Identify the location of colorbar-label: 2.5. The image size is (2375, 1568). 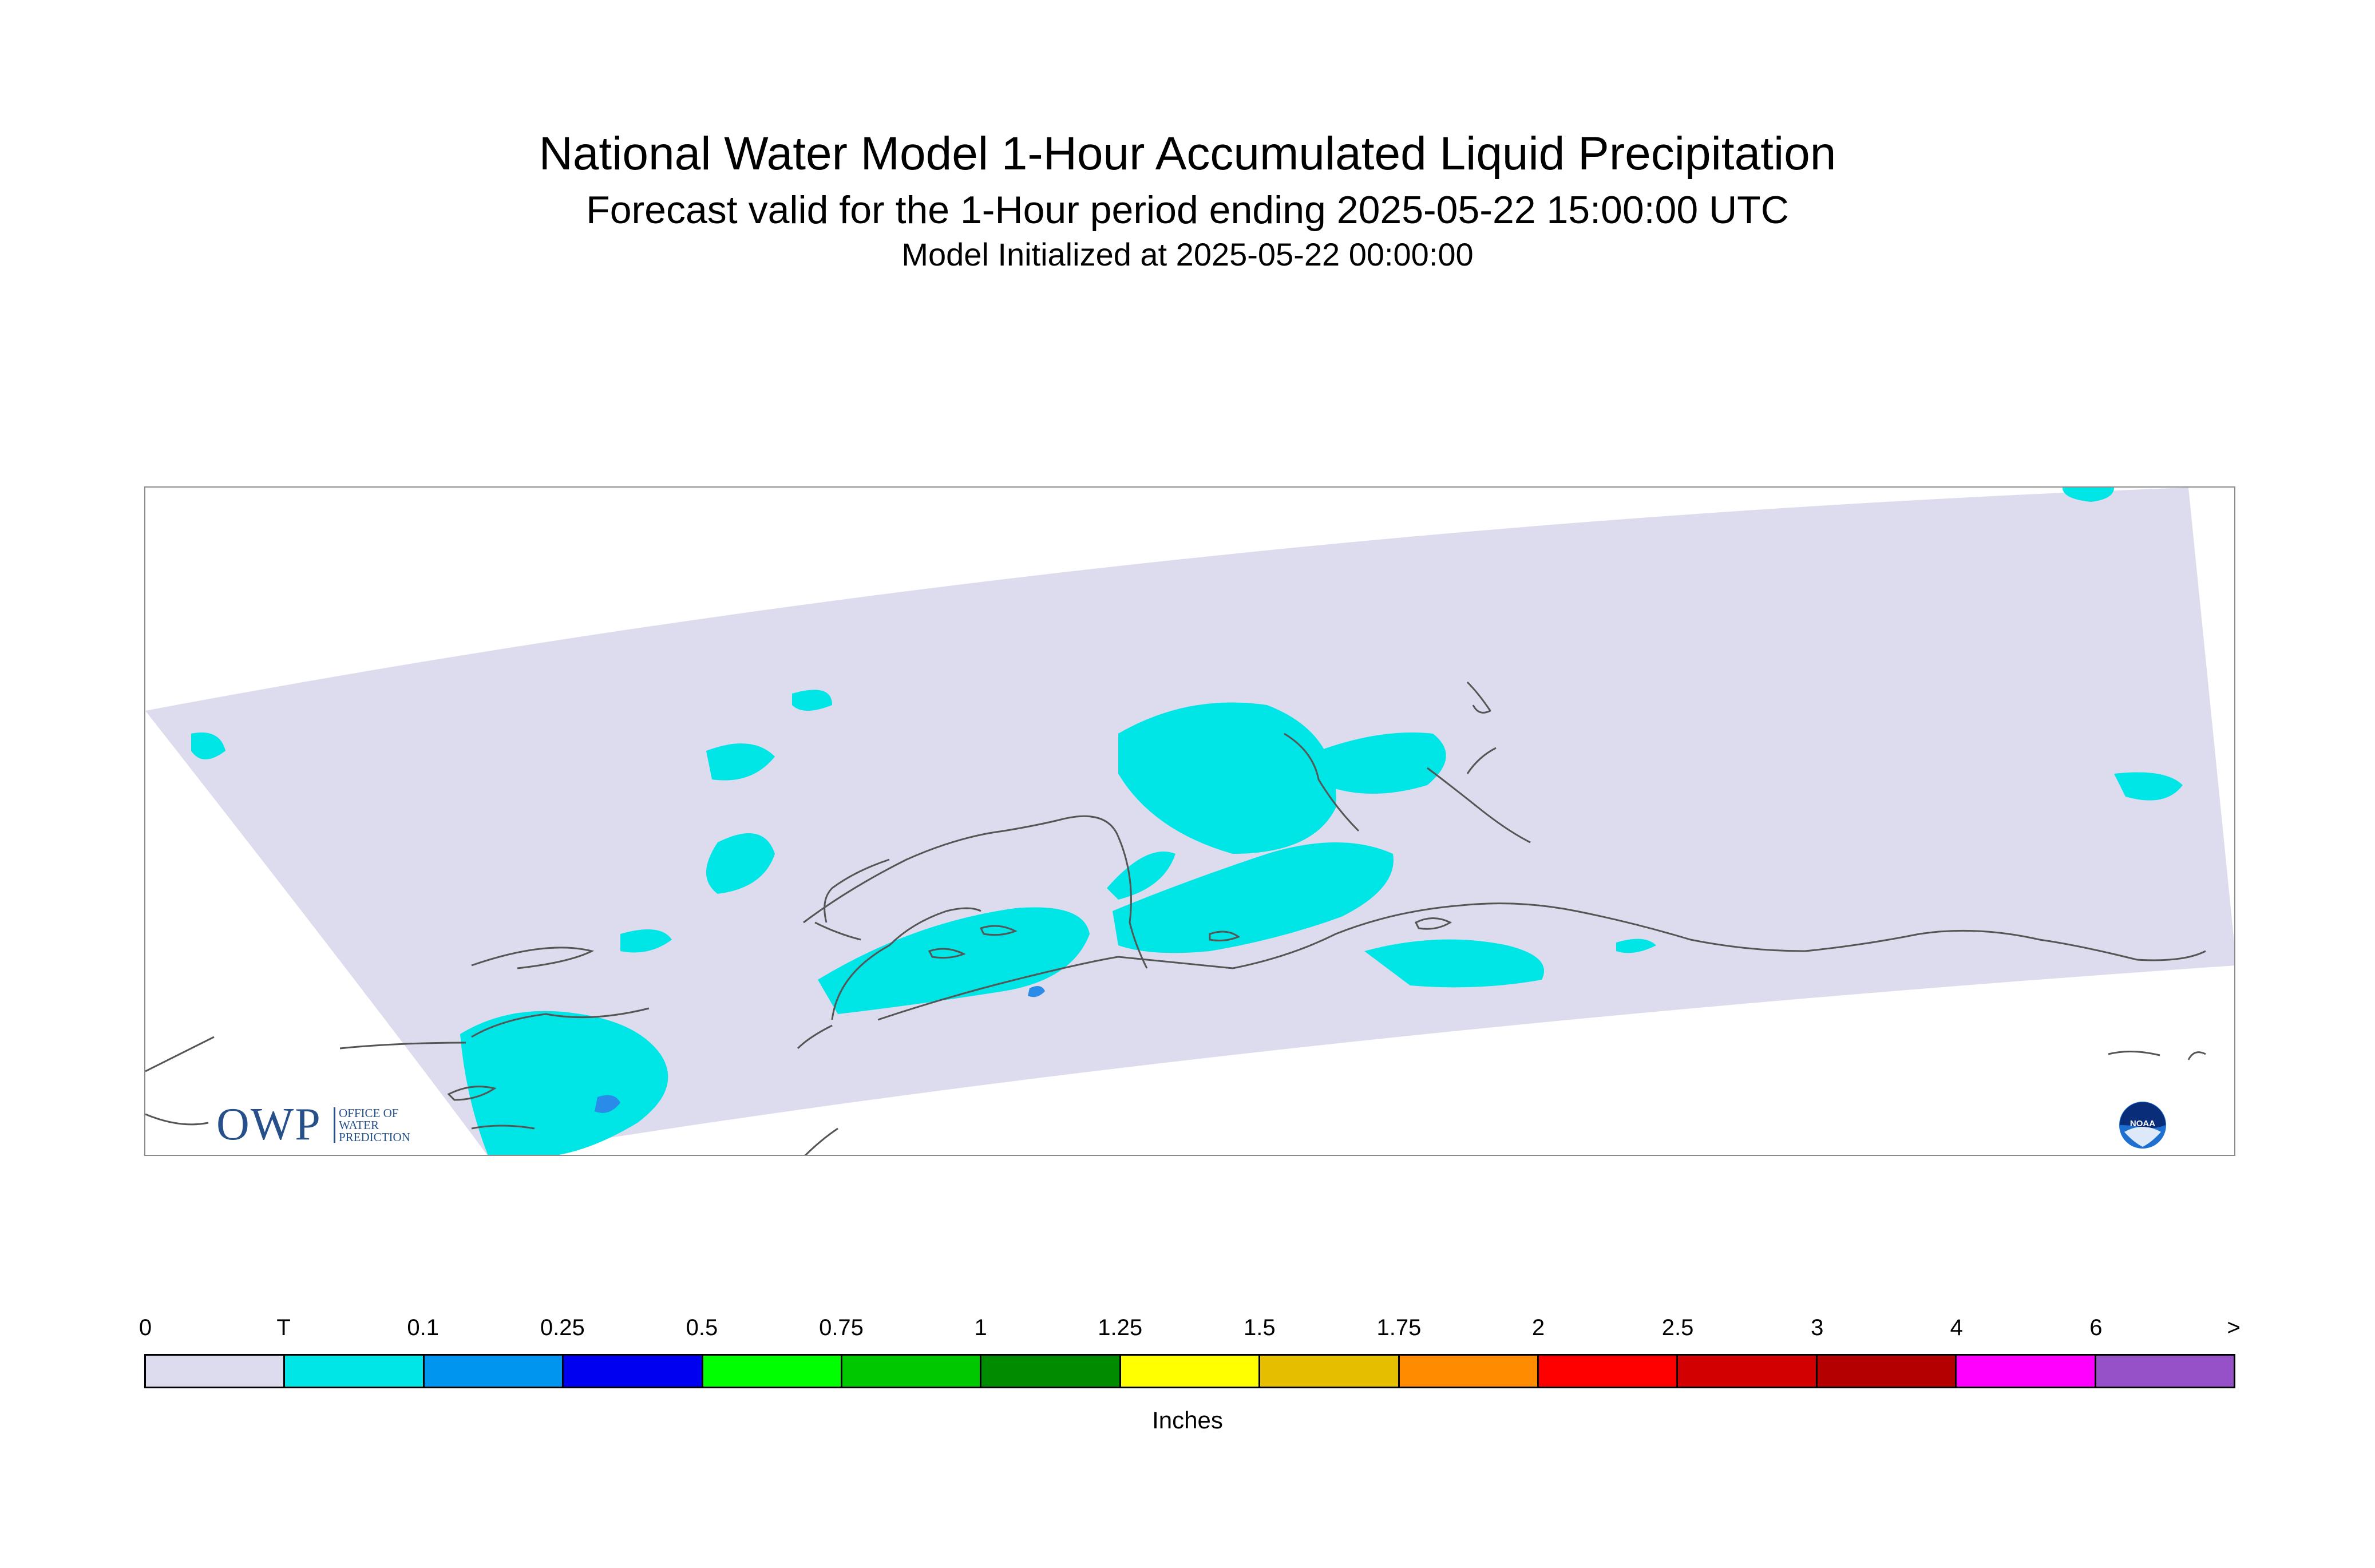
(1677, 1327).